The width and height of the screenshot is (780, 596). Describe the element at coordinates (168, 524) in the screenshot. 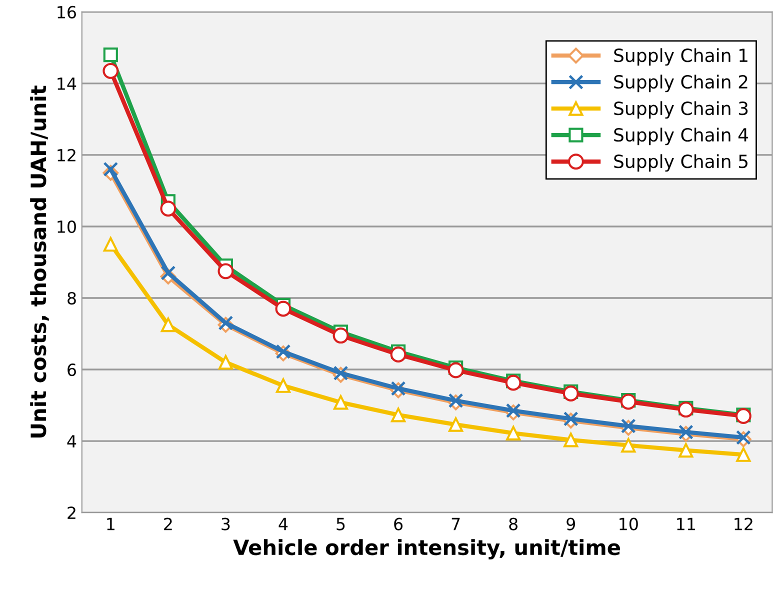

I see `x-tick-label: 2` at that location.